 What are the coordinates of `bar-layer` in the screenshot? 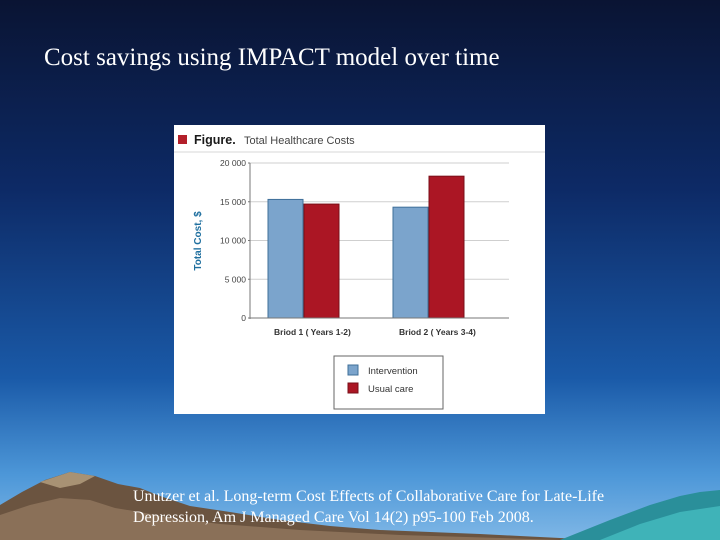 It's located at (366, 247).